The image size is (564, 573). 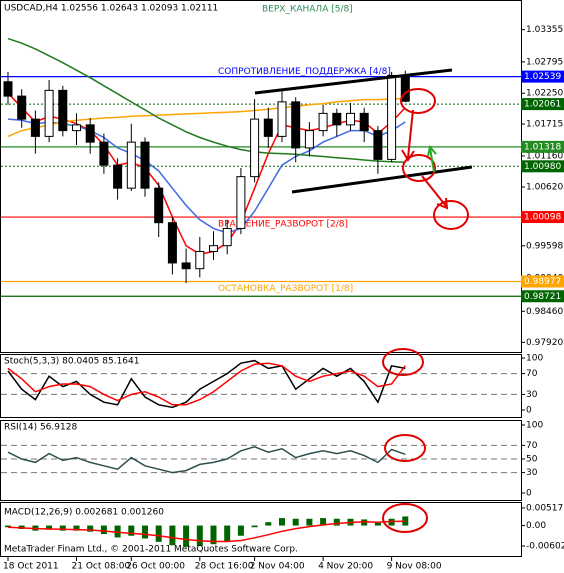 What do you see at coordinates (544, 246) in the screenshot?
I see `y-tick-label: 0.99598` at bounding box center [544, 246].